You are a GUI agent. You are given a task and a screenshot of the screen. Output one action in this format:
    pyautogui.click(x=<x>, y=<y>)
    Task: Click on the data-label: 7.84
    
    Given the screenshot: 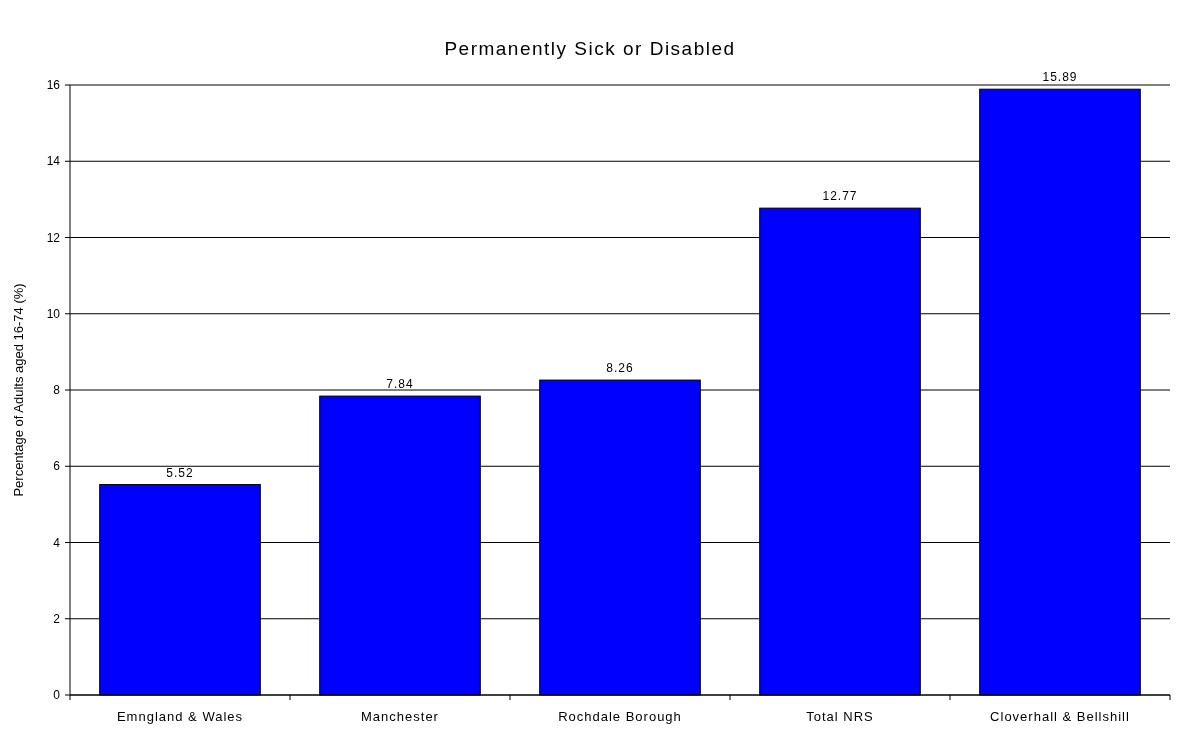 What is the action you would take?
    pyautogui.click(x=400, y=384)
    